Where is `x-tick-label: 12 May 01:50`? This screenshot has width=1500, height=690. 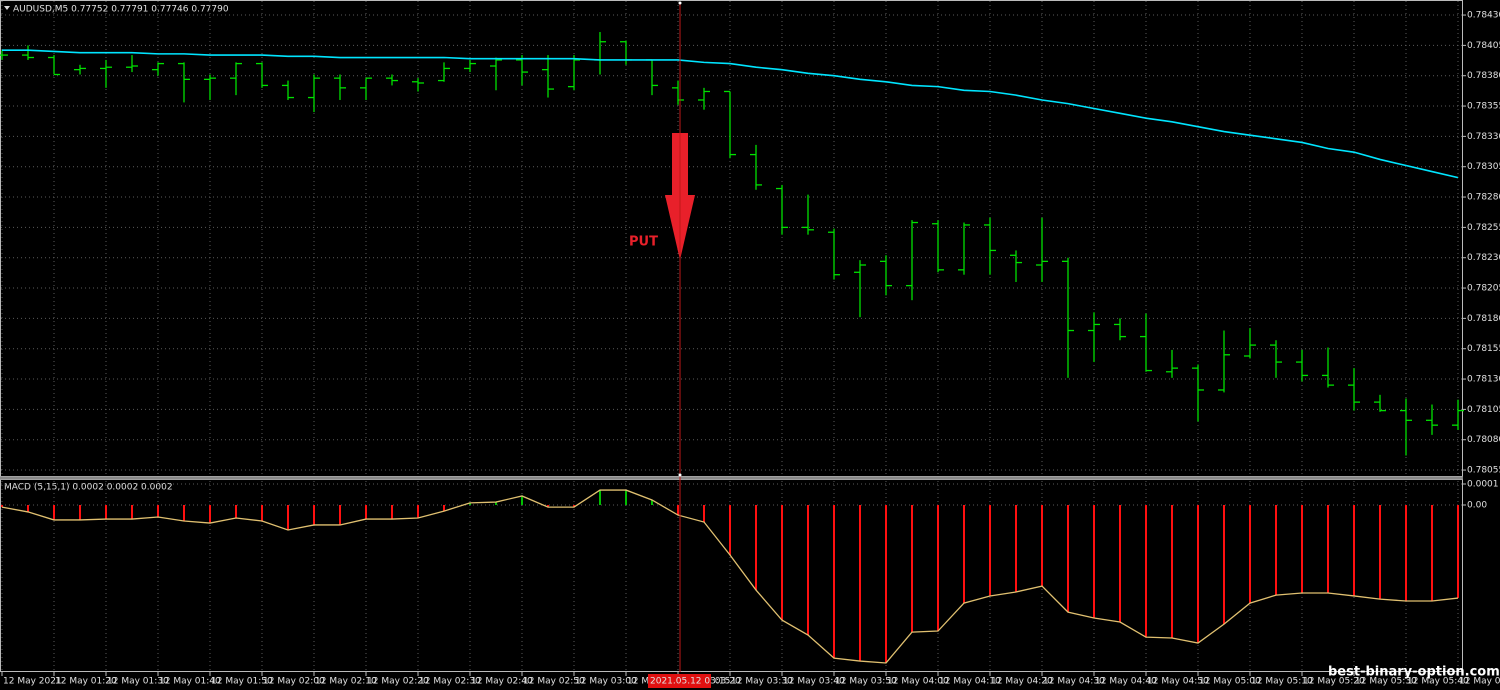
x-tick-label: 12 May 01:50 is located at coordinates (242, 682).